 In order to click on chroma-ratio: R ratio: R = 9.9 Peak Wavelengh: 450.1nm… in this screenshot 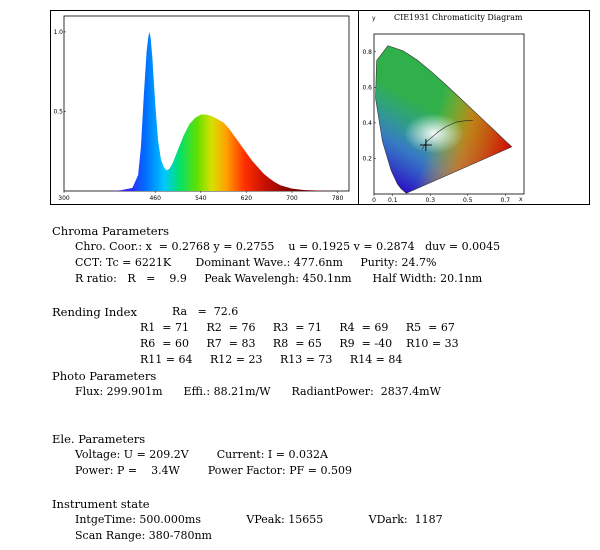, I will do `click(279, 278)`.